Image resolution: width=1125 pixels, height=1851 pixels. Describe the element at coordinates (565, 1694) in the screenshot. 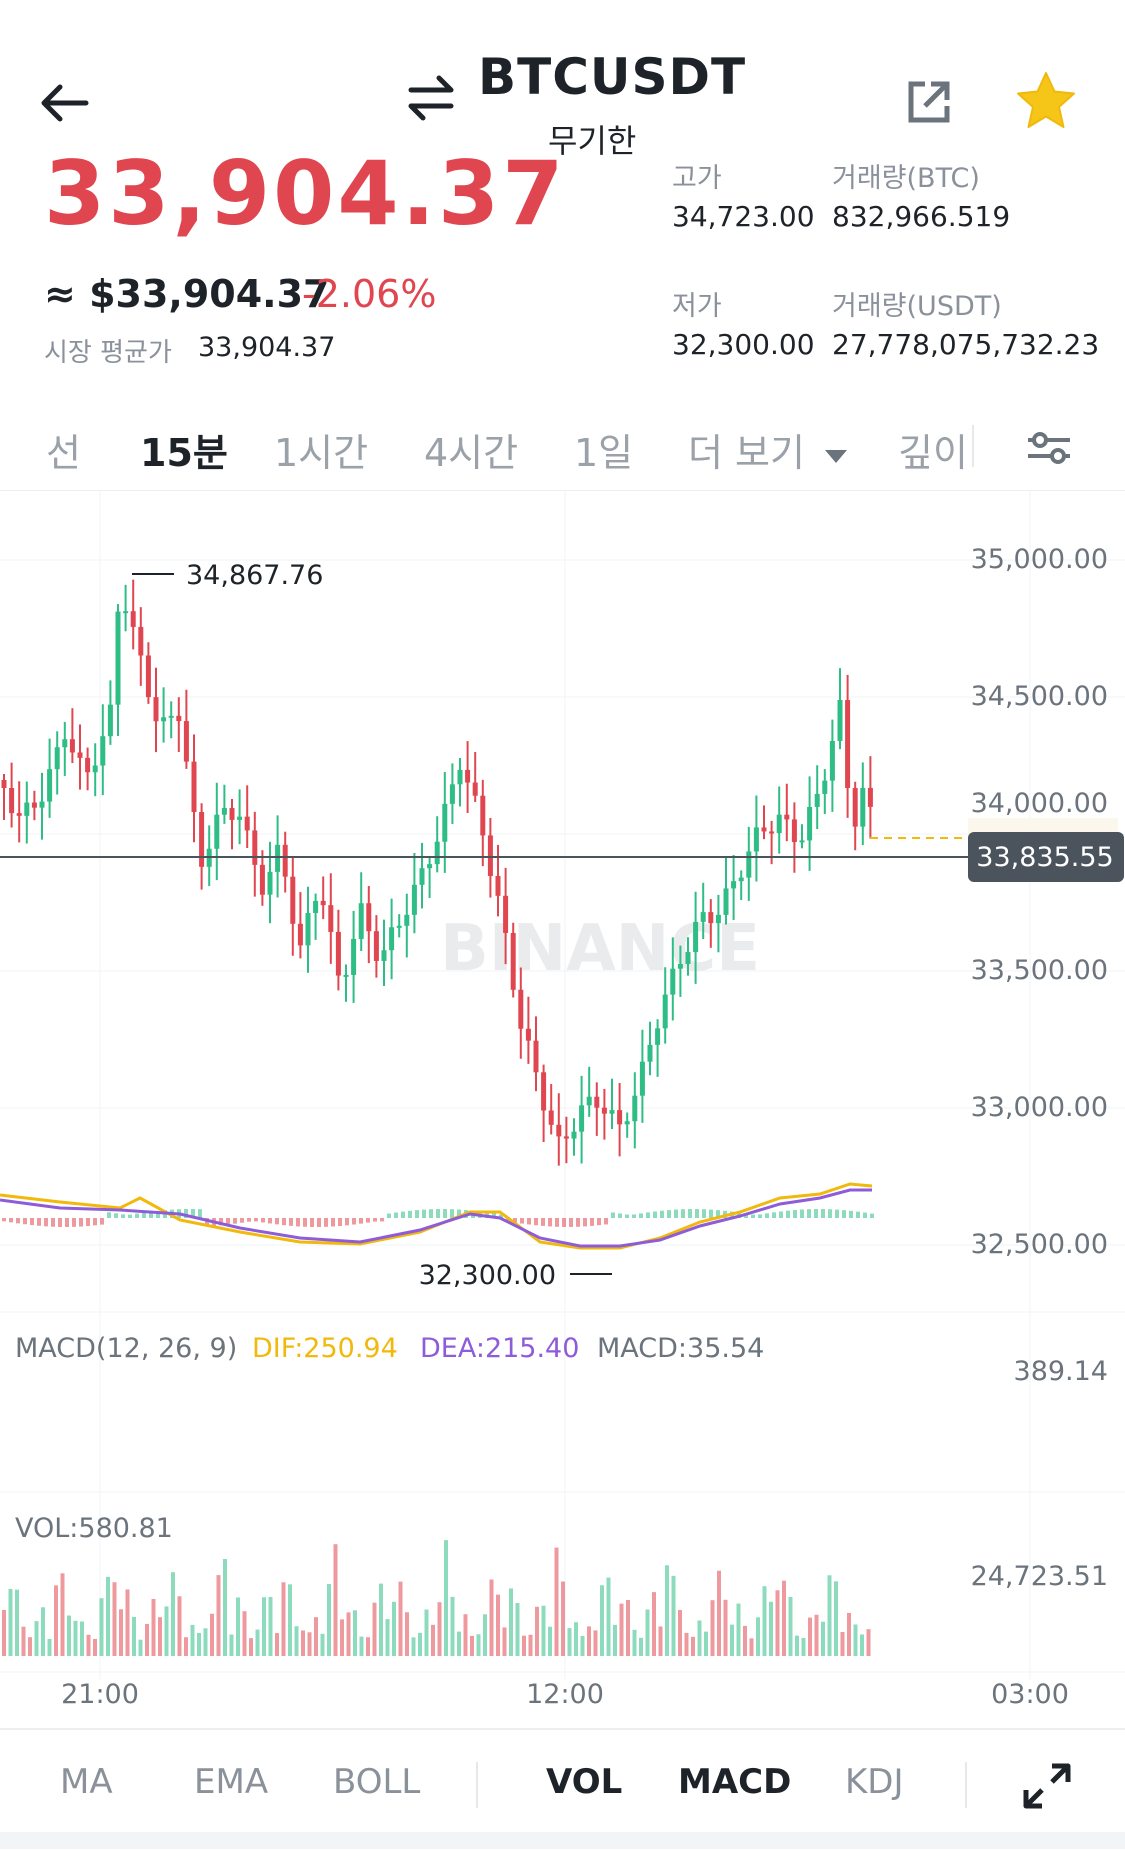

I see `time-axis-label: 12:00` at that location.